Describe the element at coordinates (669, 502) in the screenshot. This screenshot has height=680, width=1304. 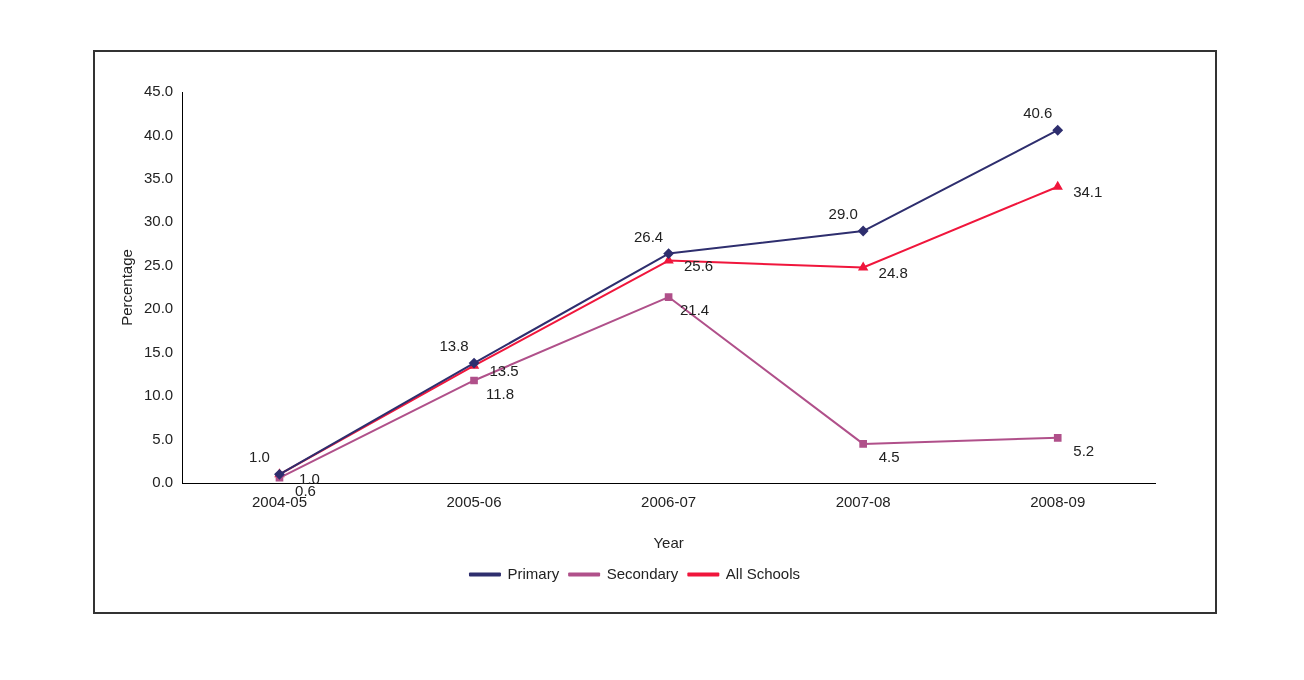
I see `x-tick-label: 2006-07` at that location.